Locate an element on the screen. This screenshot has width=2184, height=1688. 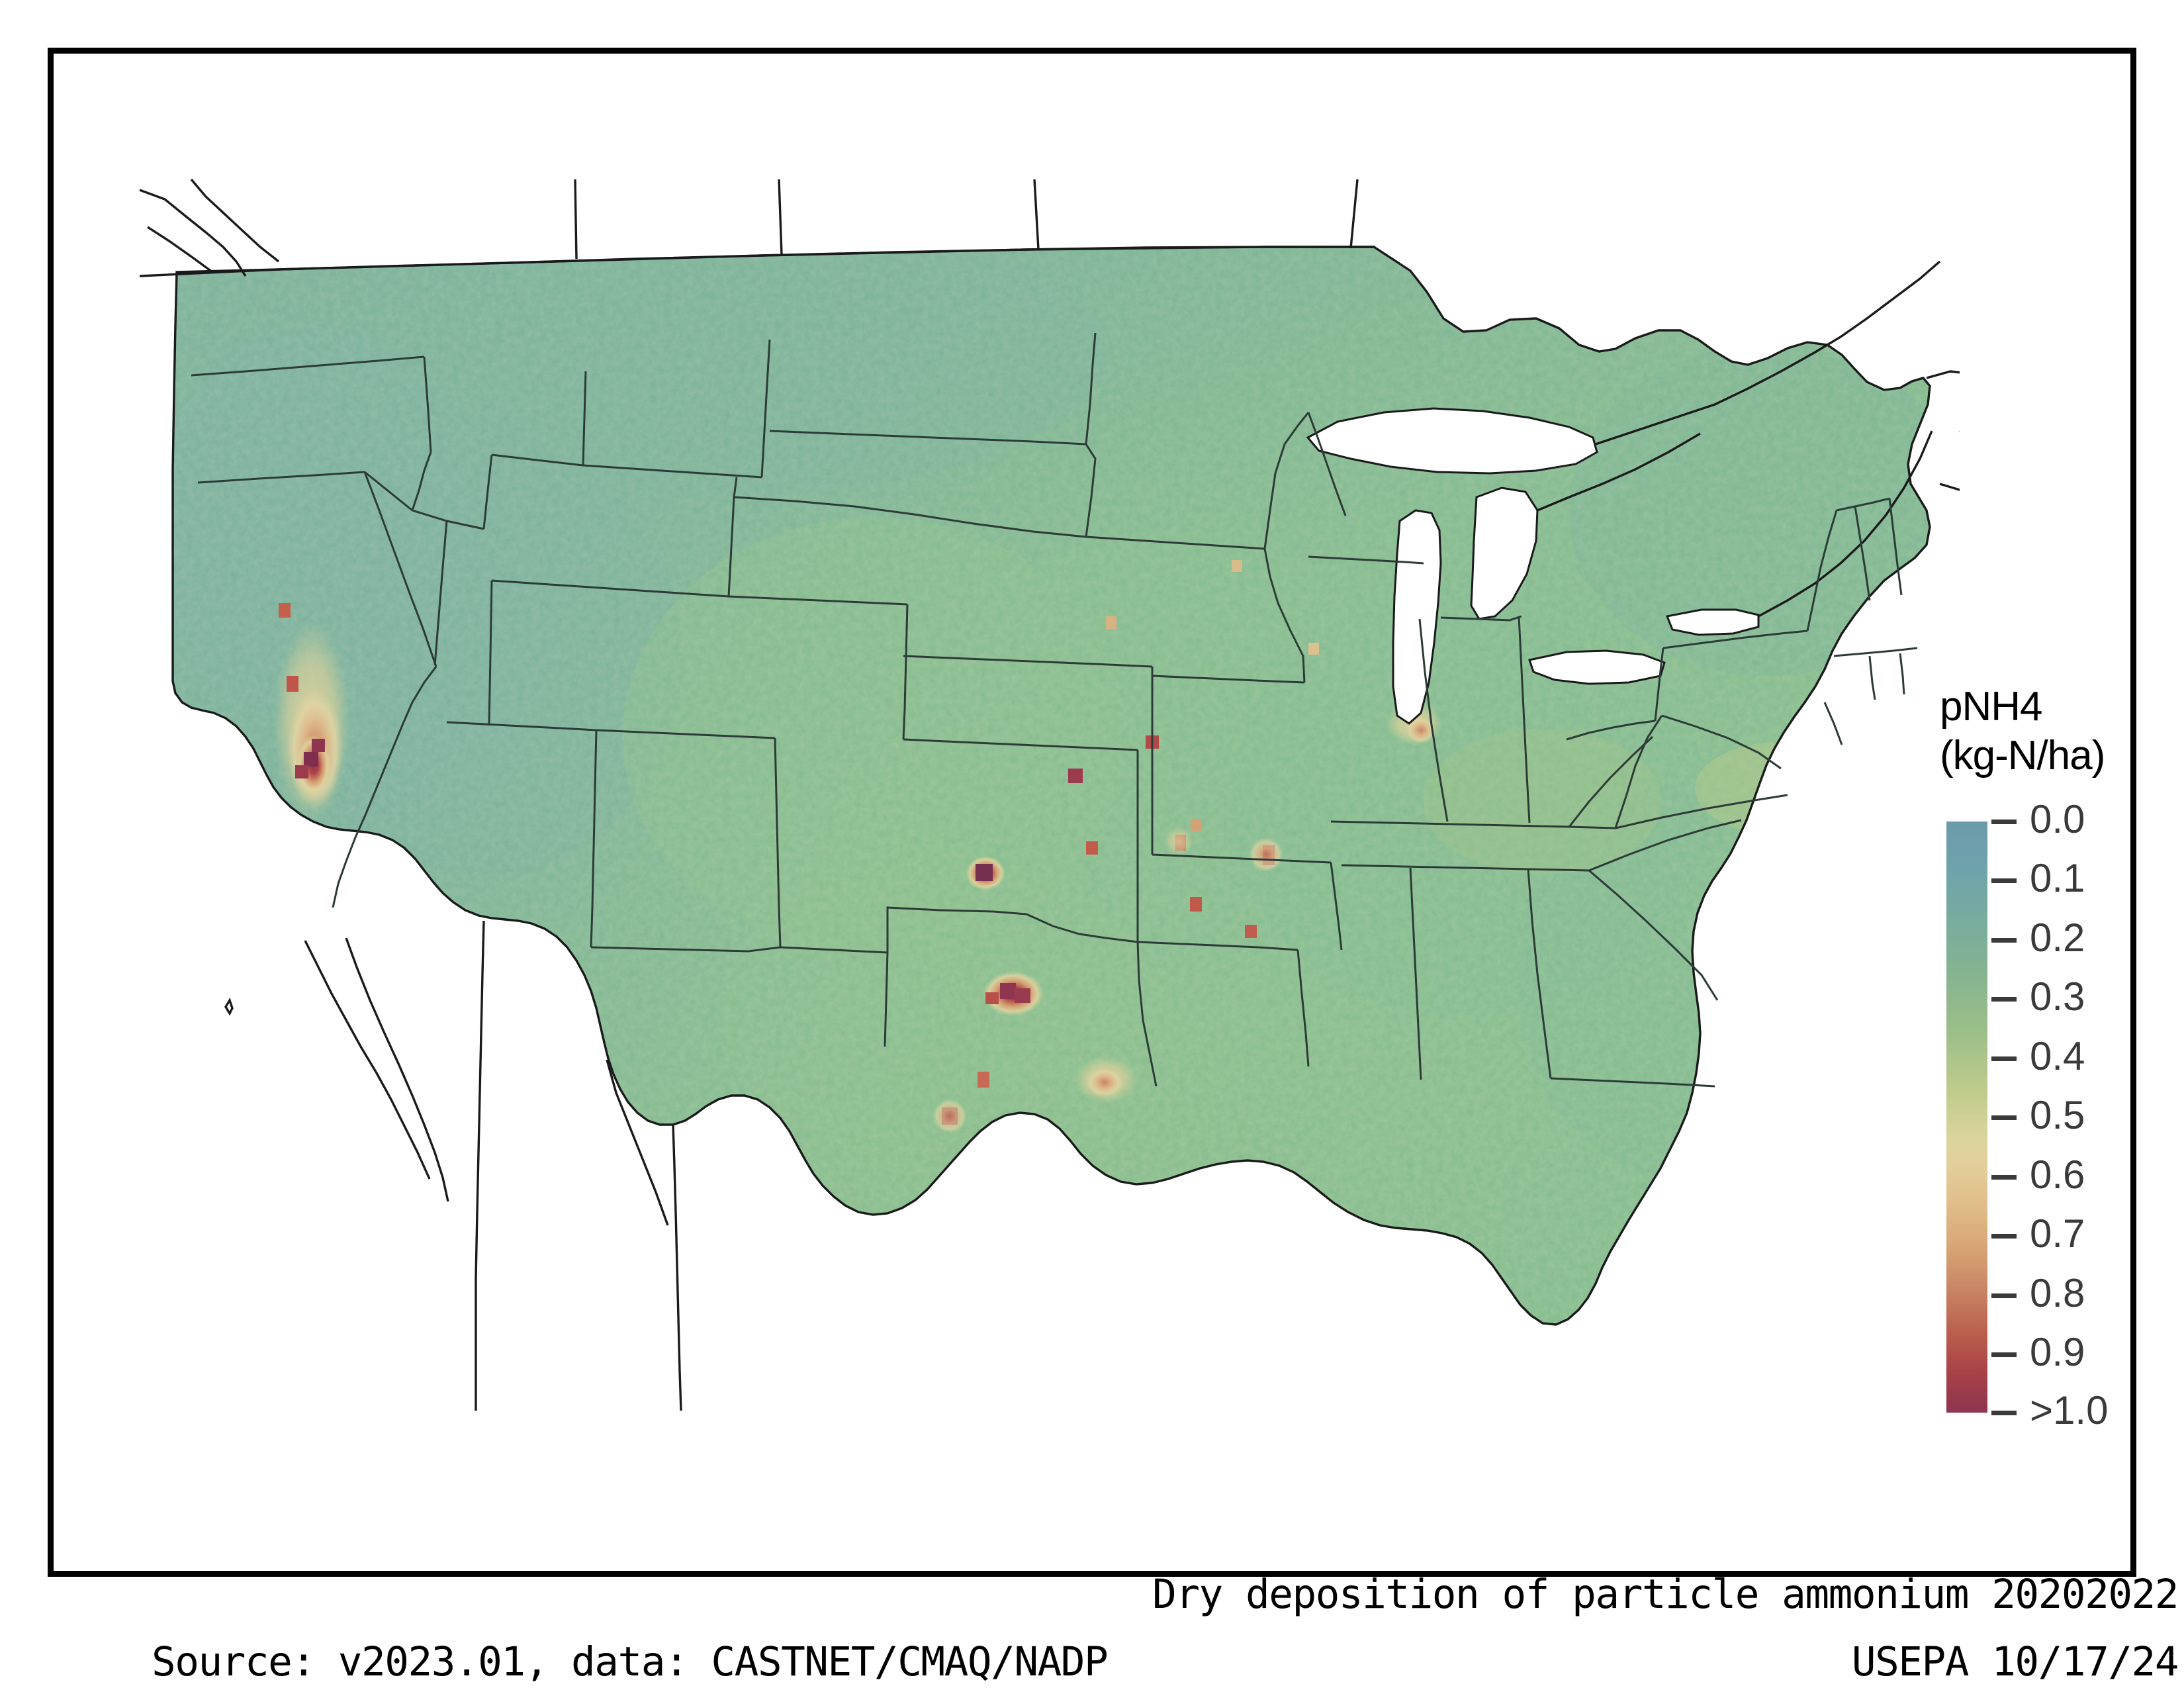
colorbar-label-8: 0.8 is located at coordinates (2057, 1293).